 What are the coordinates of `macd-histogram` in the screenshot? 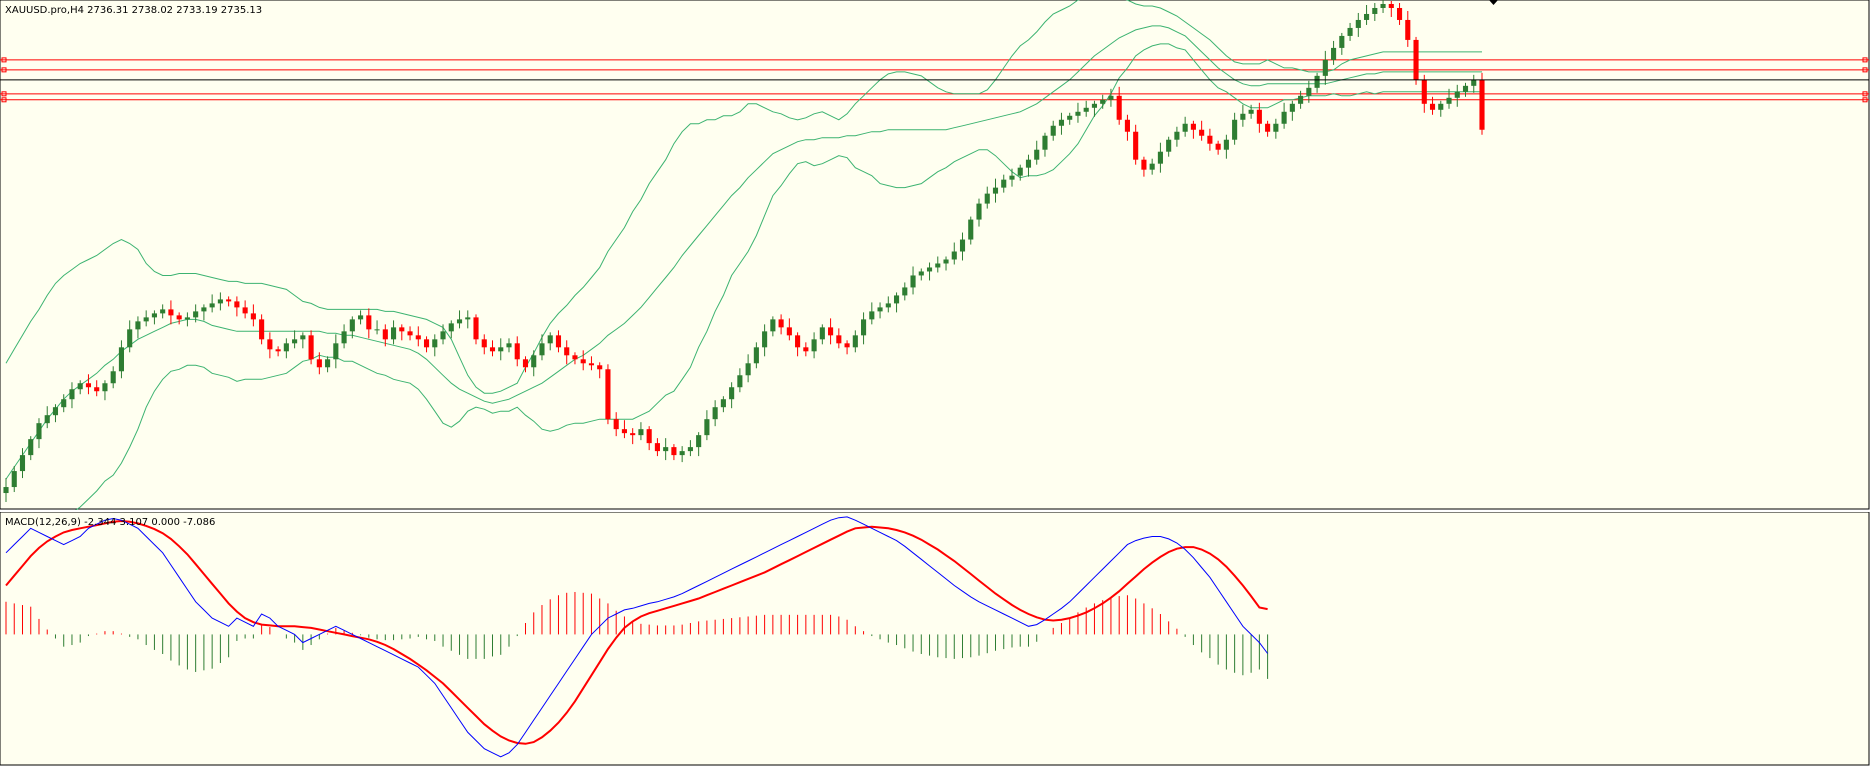 It's located at (637, 635).